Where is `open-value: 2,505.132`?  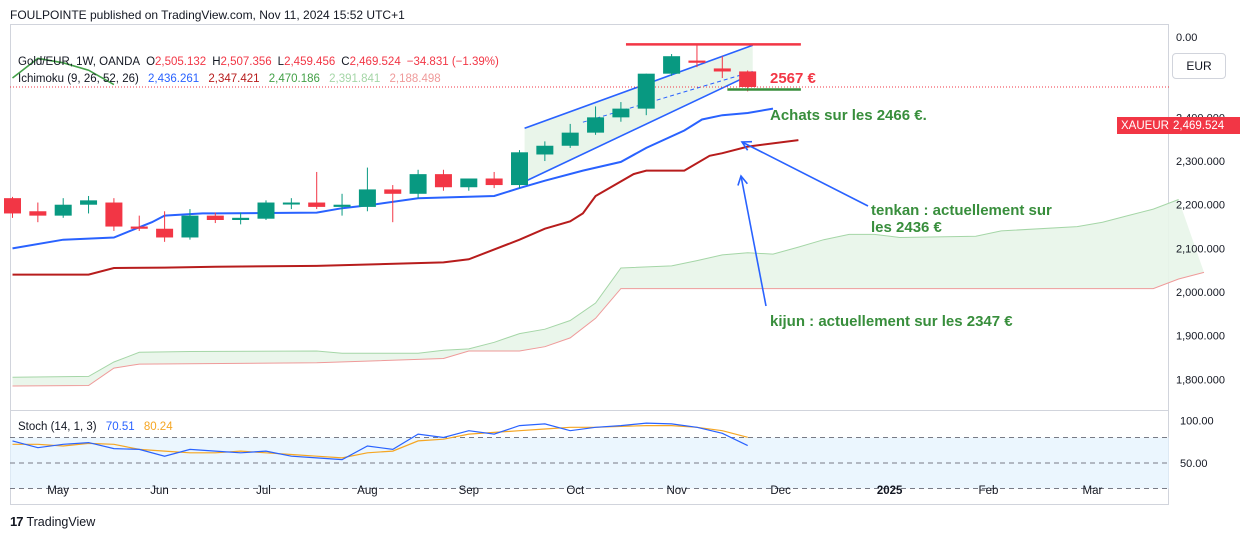
open-value: 2,505.132 is located at coordinates (181, 62).